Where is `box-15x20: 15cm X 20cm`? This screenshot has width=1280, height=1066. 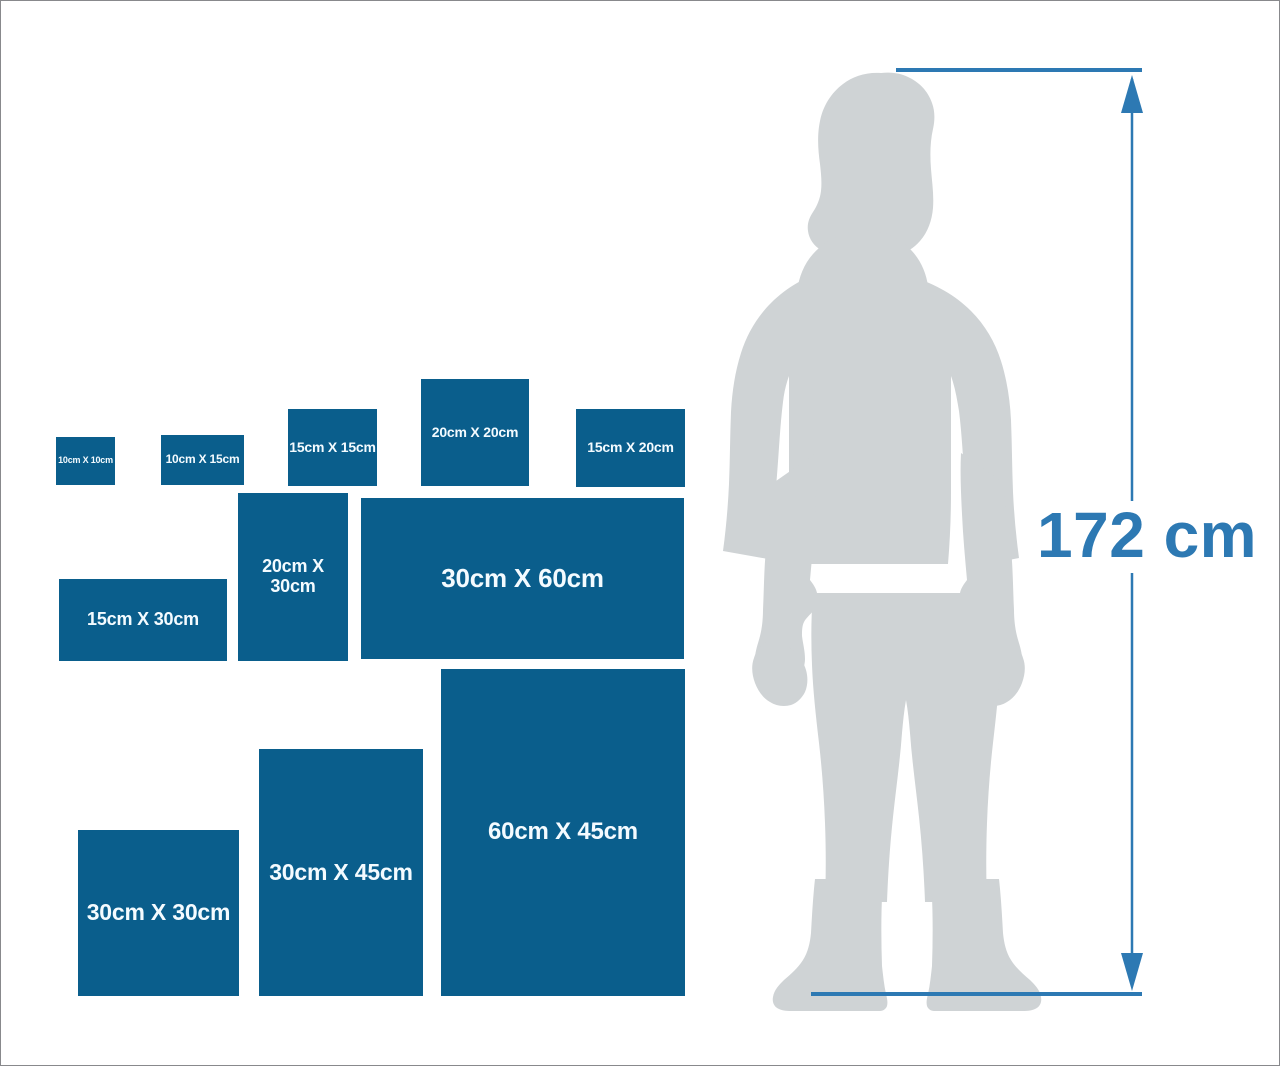 box-15x20: 15cm X 20cm is located at coordinates (630, 448).